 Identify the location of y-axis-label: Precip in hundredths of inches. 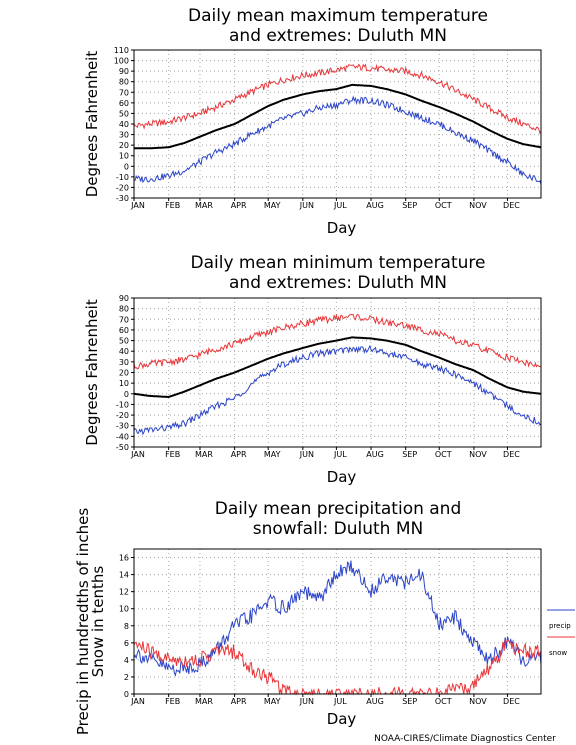
(83, 621).